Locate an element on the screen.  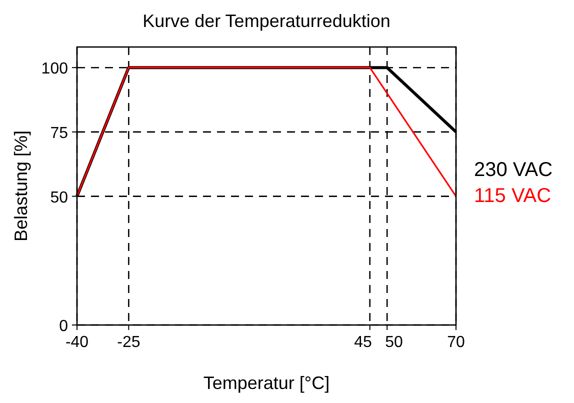
x-tick-label: -40 is located at coordinates (77, 342).